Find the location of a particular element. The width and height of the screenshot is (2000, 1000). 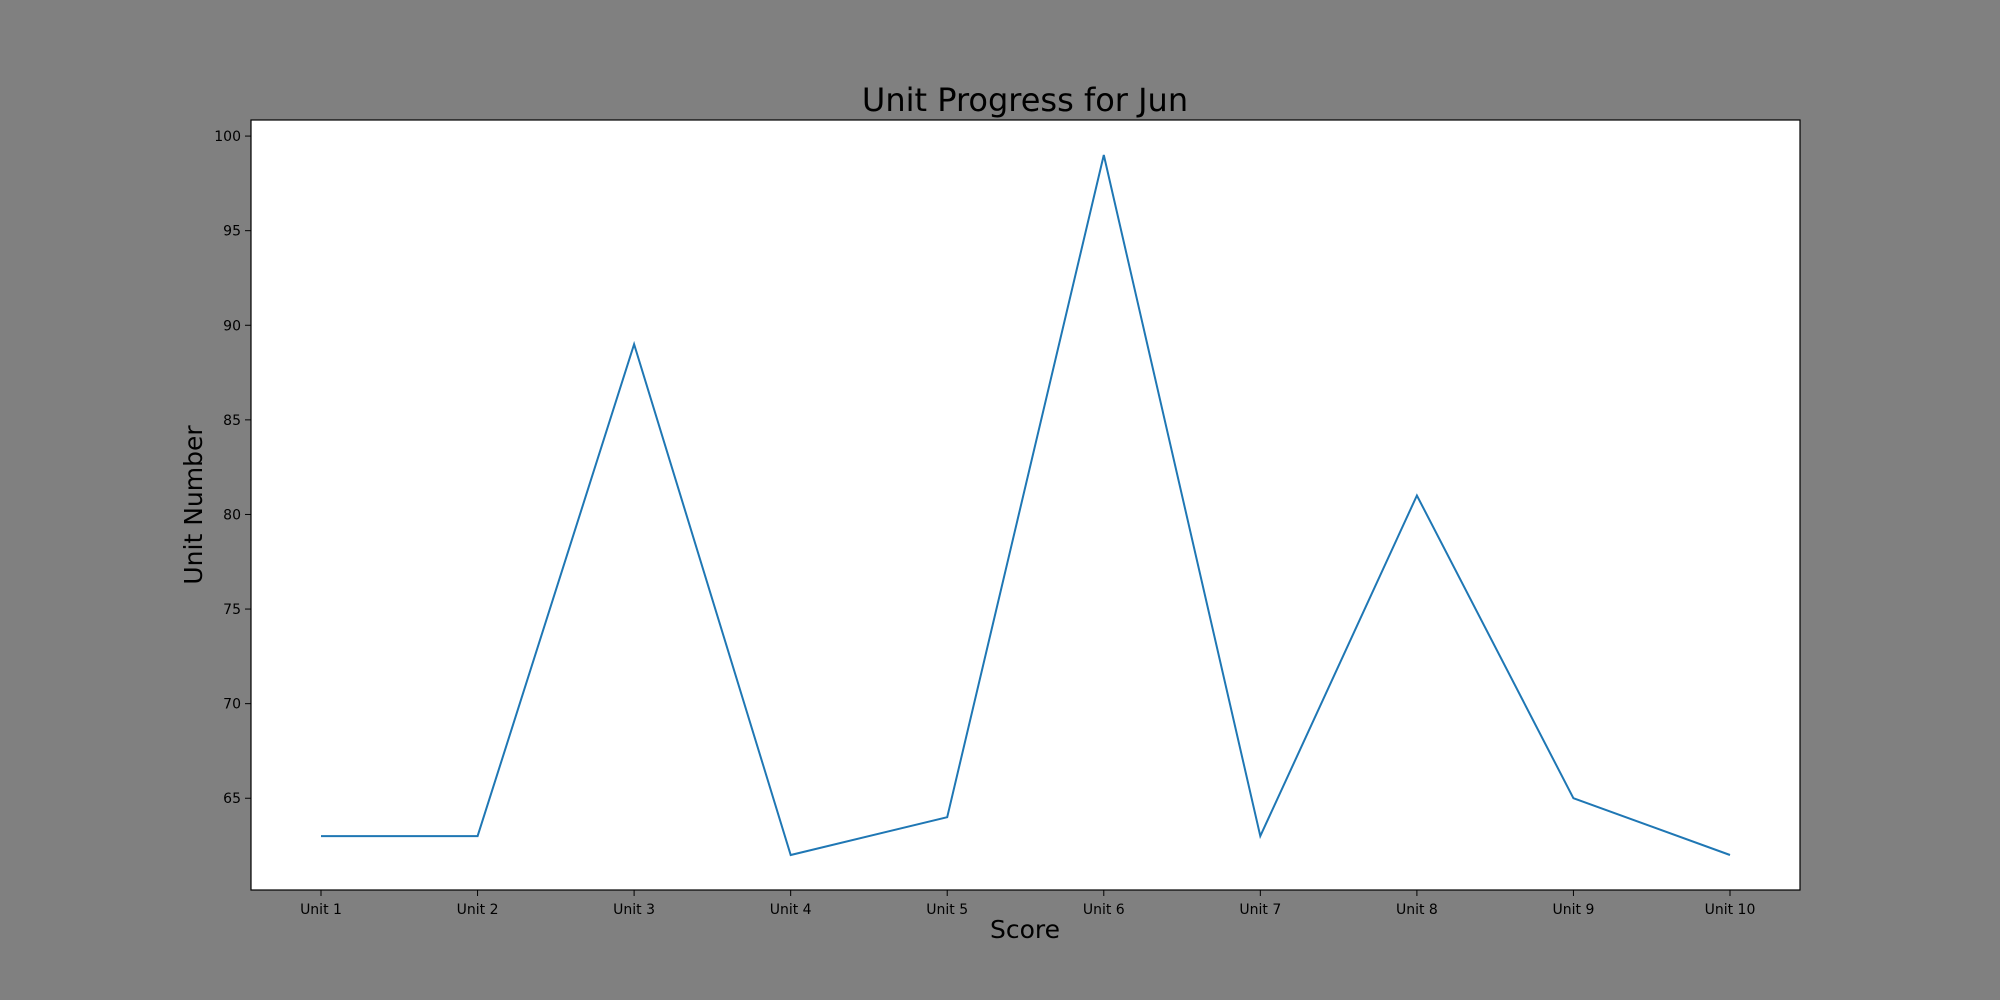

y-tick-label: 90 is located at coordinates (232, 326).